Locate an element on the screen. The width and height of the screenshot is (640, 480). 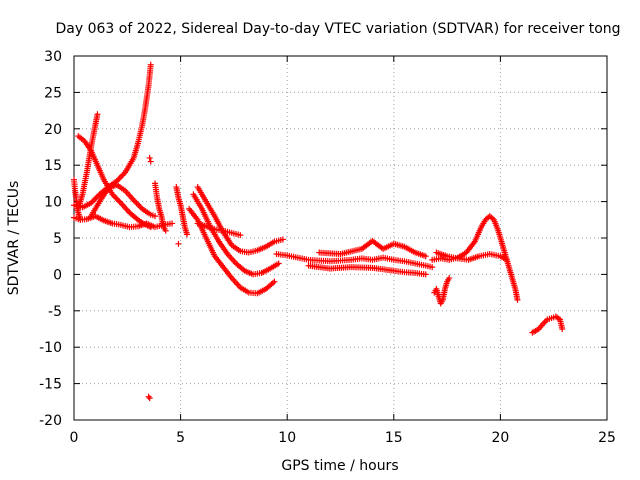
series-late-cluster is located at coordinates (547, 324).